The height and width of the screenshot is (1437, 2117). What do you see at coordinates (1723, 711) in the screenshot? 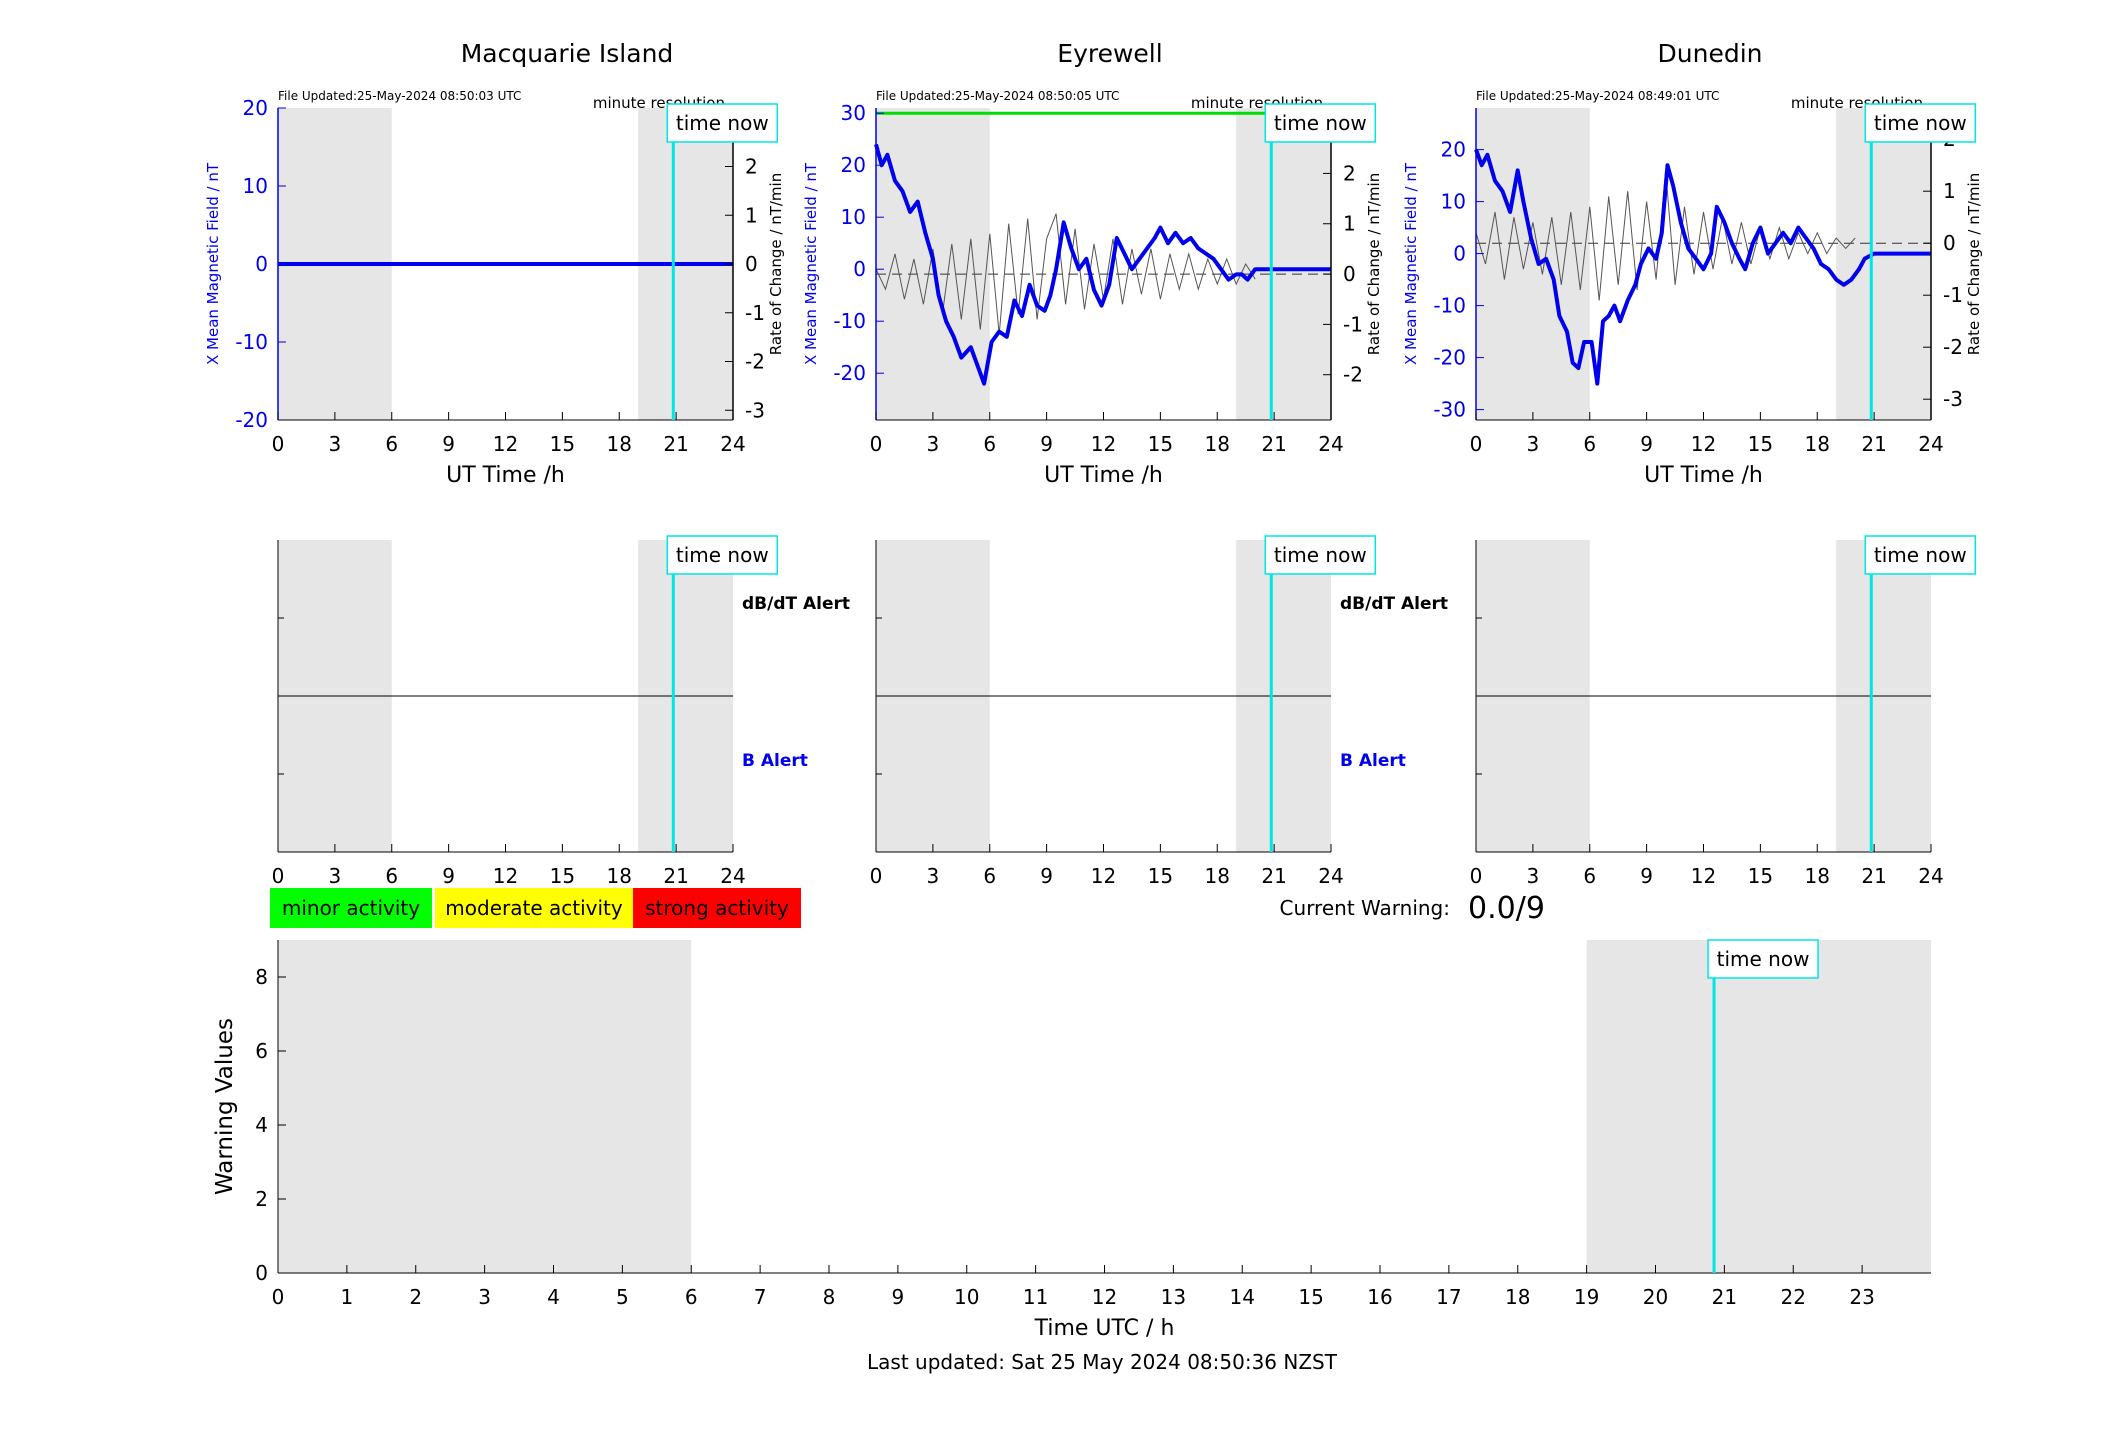
I see `alert-plot-dunedin: 0 3 6 9 12 15 18 21 24 time now` at bounding box center [1723, 711].